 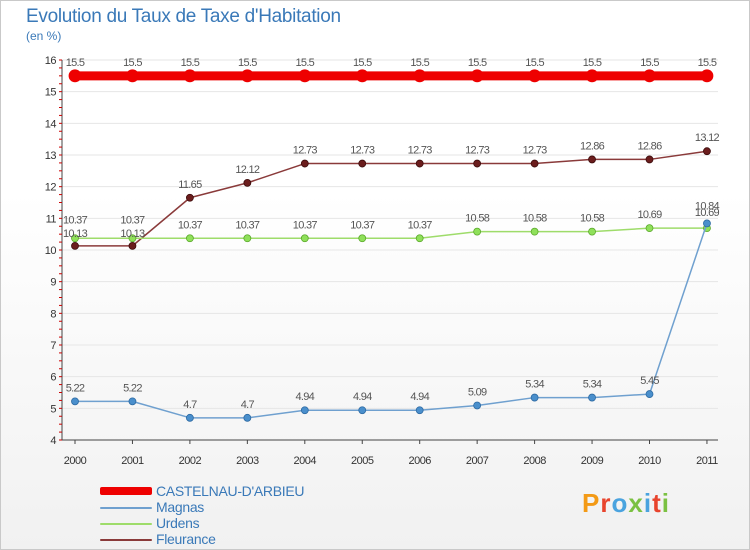 I want to click on y-tick-label: 4, so click(x=53, y=441).